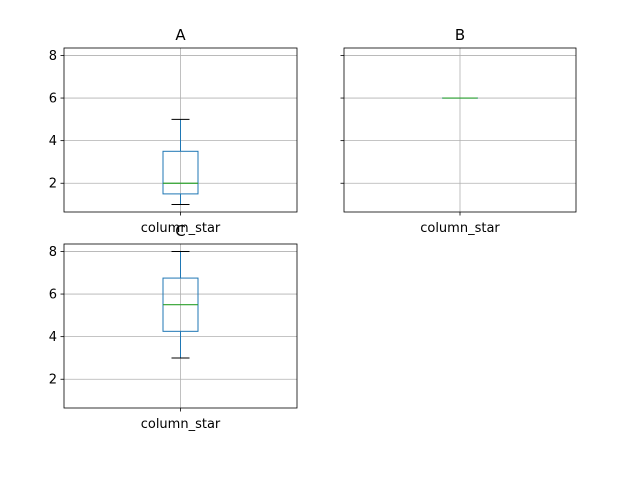 Image resolution: width=640 pixels, height=484 pixels. Describe the element at coordinates (180, 35) in the screenshot. I see `subplot-title: A` at that location.